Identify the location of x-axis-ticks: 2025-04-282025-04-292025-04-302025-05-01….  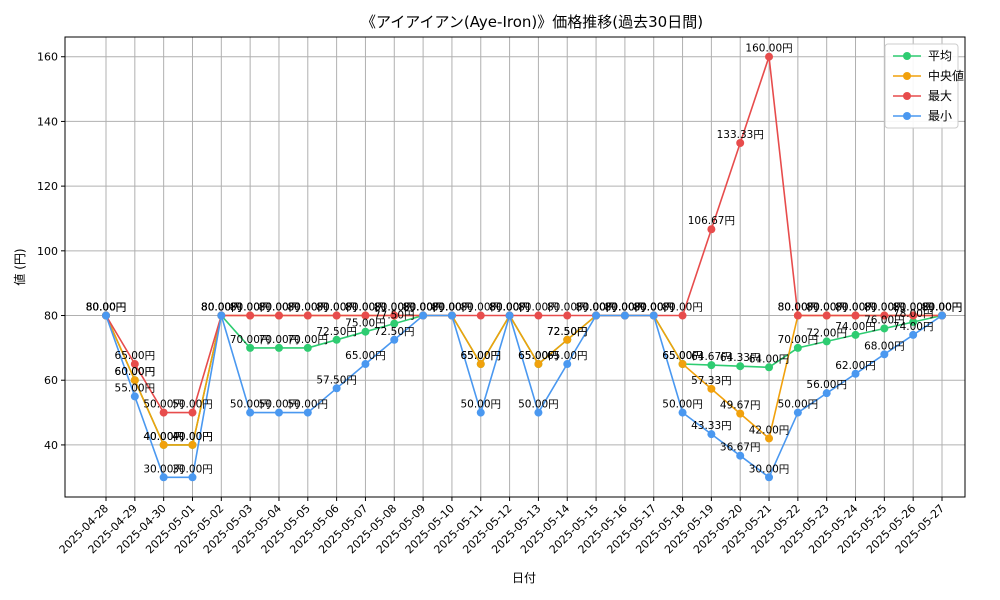
(502, 526).